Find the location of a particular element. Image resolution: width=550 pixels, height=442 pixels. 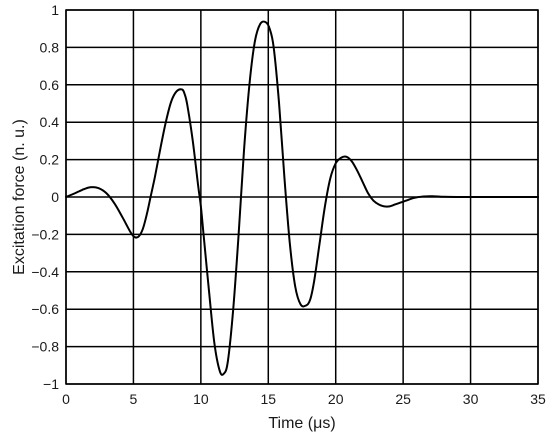

x-tick-label: 5 is located at coordinates (134, 399).